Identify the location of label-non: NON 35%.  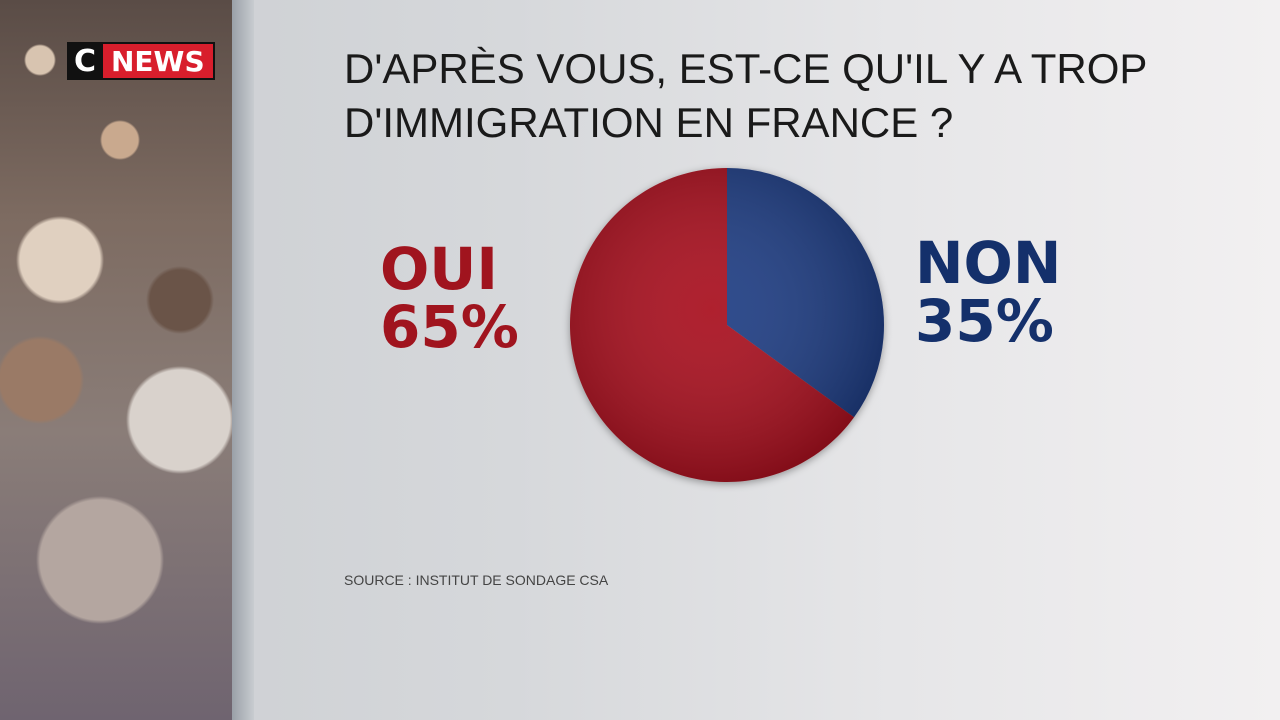
(988, 292).